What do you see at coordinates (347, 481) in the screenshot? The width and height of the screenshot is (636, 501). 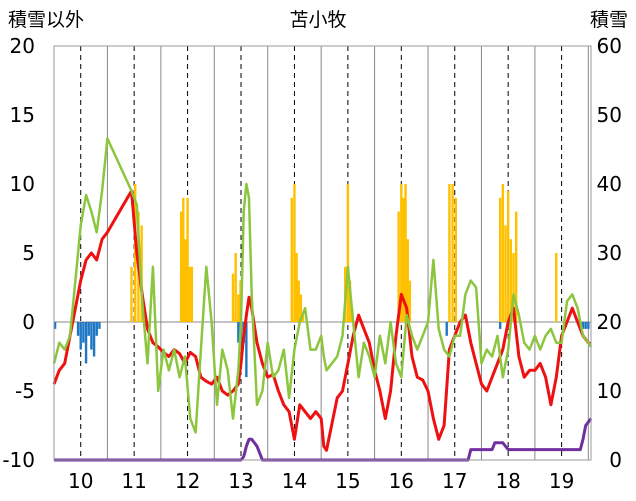 I see `x-tick-label: 15` at bounding box center [347, 481].